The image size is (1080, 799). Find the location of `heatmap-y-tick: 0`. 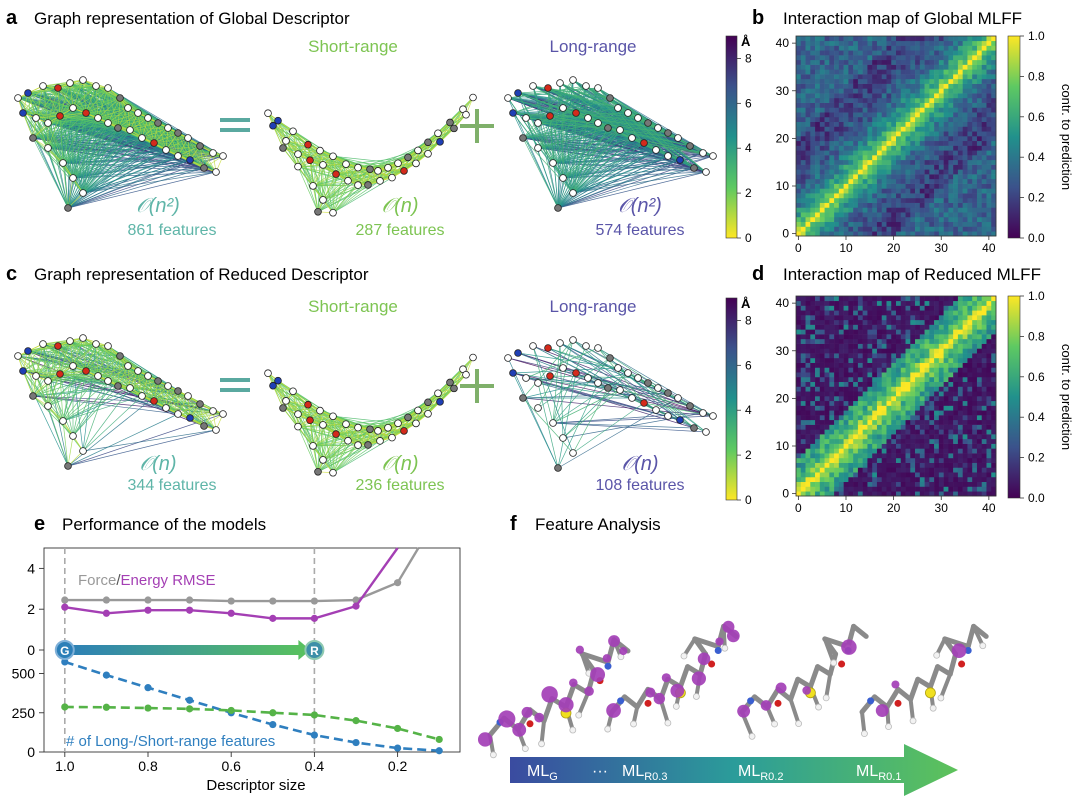

heatmap-y-tick: 0 is located at coordinates (785, 234).